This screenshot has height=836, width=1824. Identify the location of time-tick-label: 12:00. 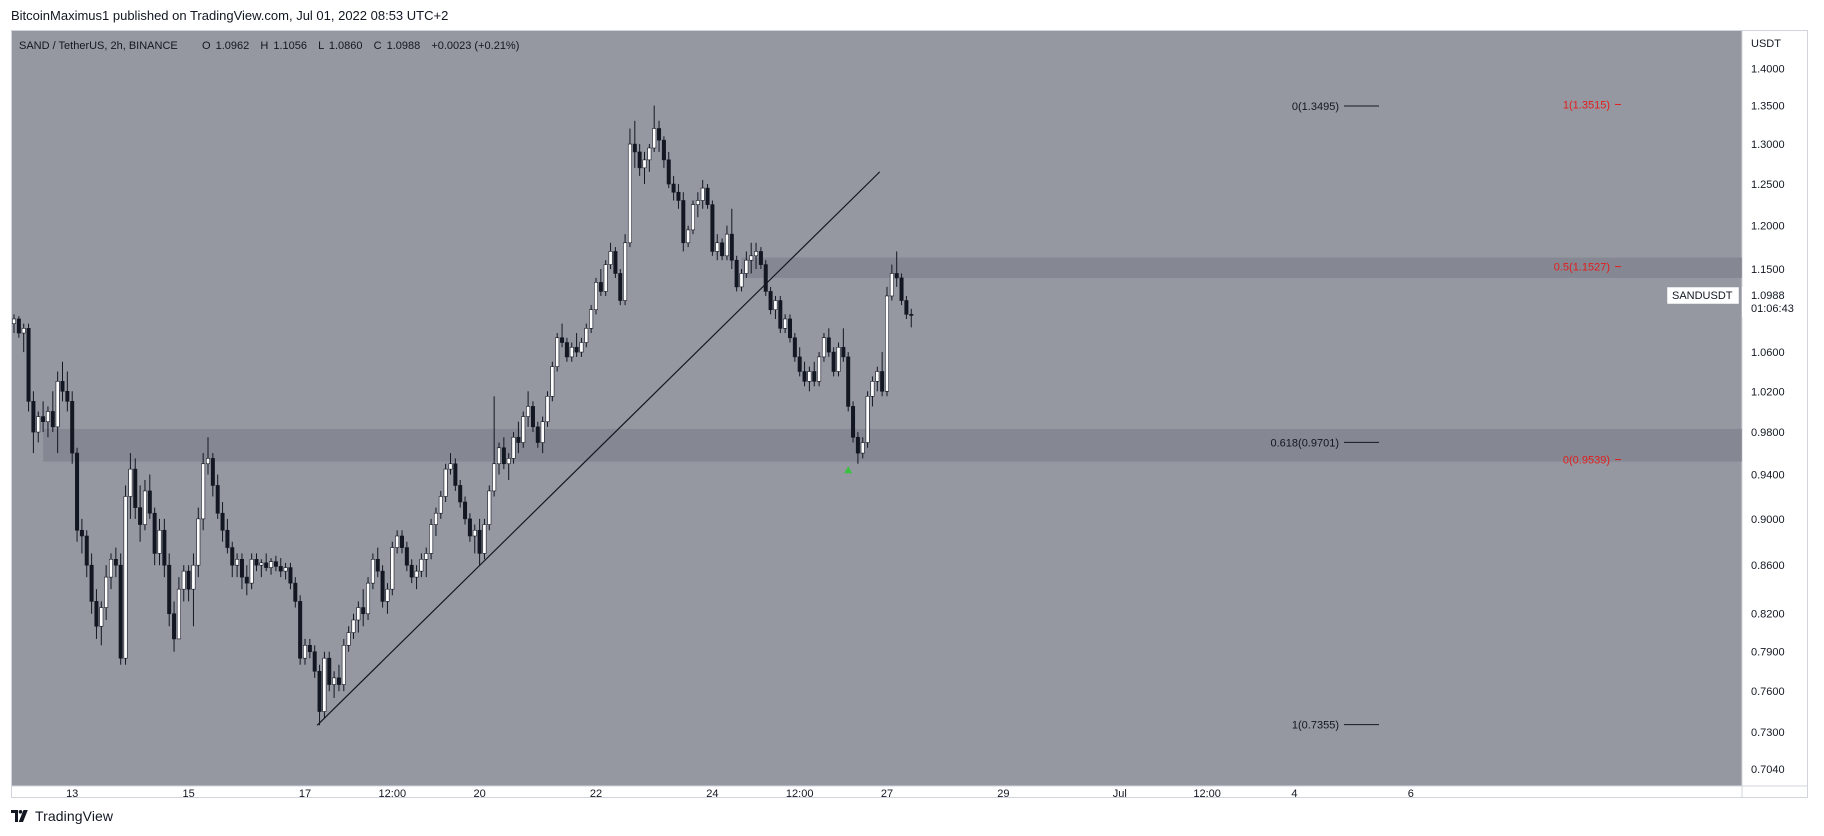
(393, 793).